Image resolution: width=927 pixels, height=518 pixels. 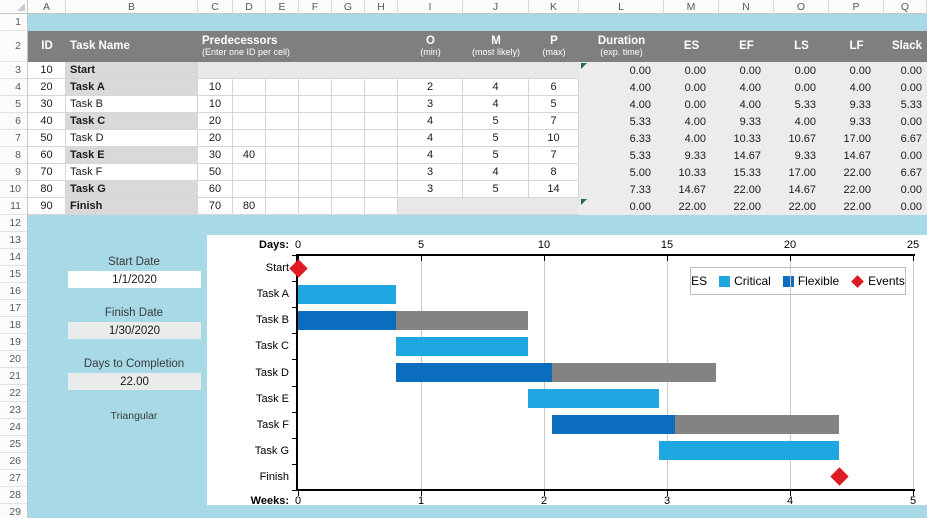 What do you see at coordinates (215, 7) in the screenshot?
I see `column-header-C: C` at bounding box center [215, 7].